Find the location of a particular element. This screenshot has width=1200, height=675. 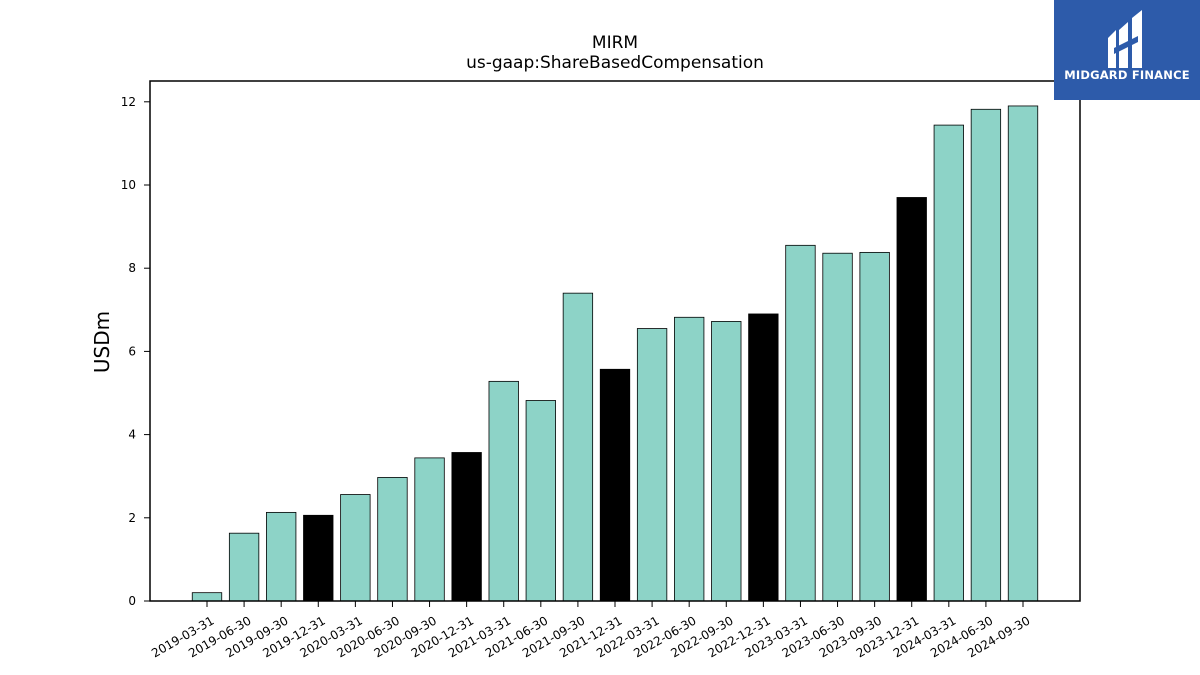

logo-text: MIDGARD FINANCE is located at coordinates (1127, 75).